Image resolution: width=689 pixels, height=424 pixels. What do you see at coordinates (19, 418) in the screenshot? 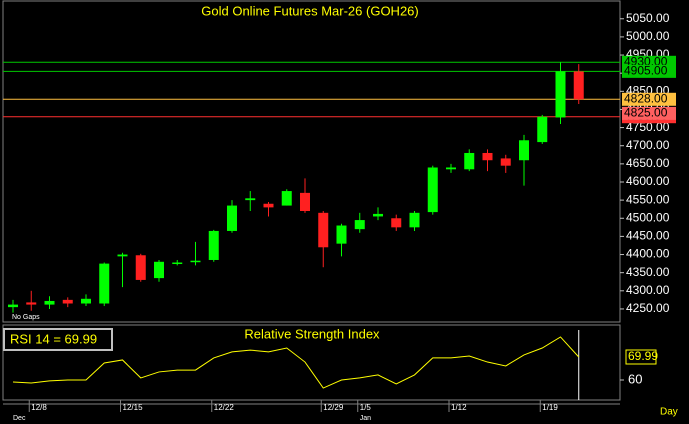
I see `month-label: Dec` at bounding box center [19, 418].